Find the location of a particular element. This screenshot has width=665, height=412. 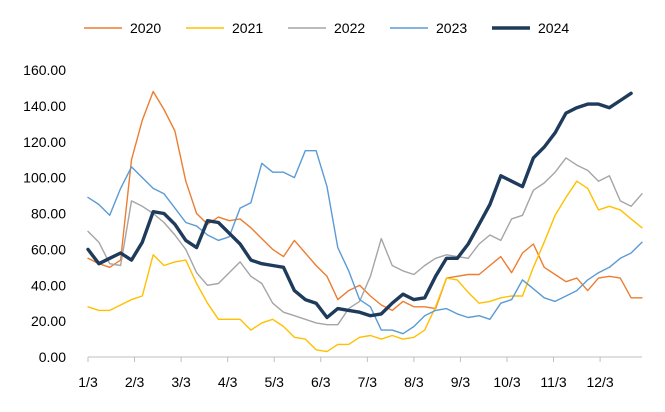

legend-label-2022: 2022 is located at coordinates (349, 28).